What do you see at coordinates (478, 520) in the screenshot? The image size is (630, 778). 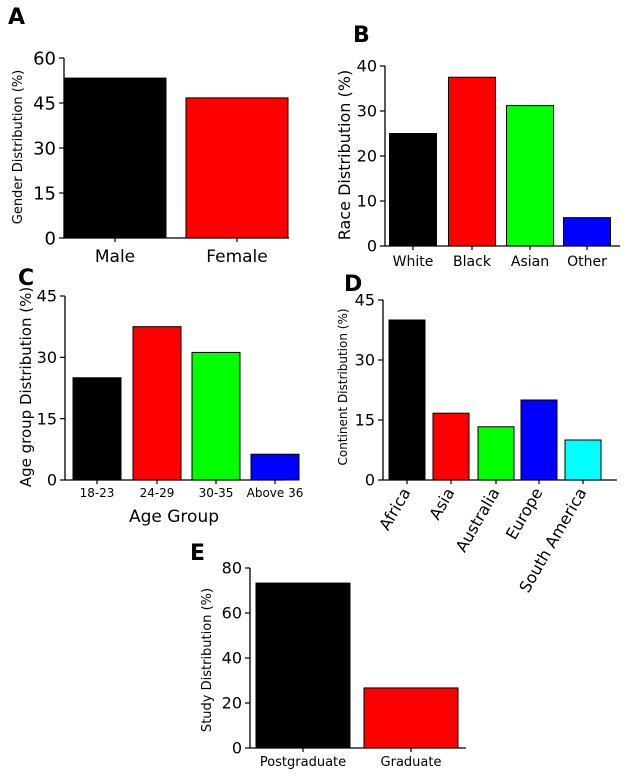 I see `x-tick-label: Australia` at bounding box center [478, 520].